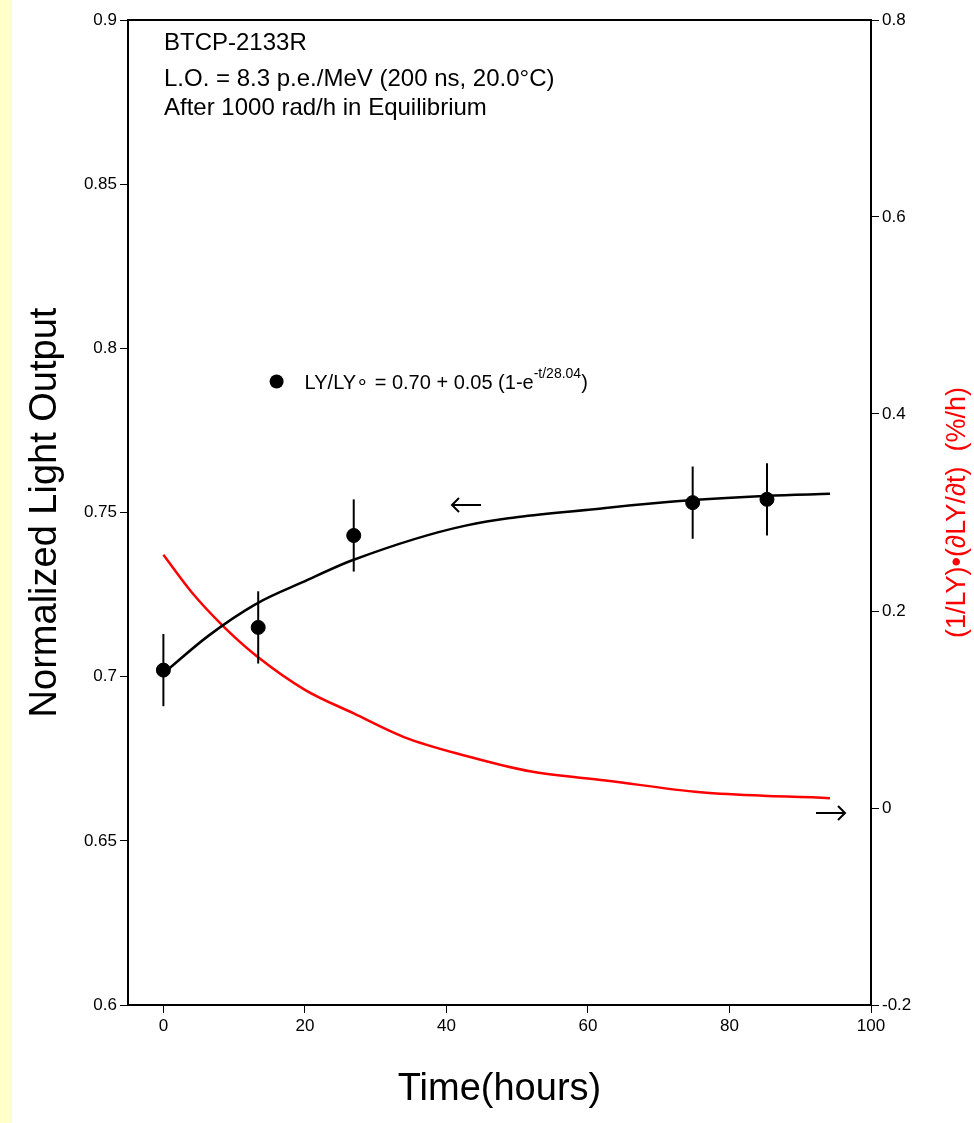  Describe the element at coordinates (100, 183) in the screenshot. I see `y-tick-label: 0.85` at that location.